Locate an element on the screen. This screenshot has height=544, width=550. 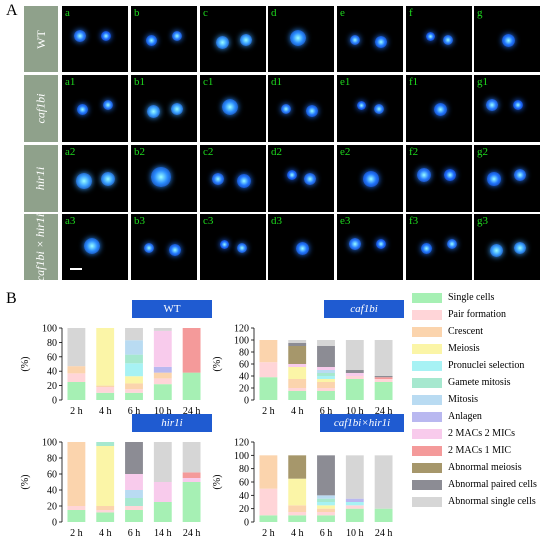
legend-label: Mitosis is located at coordinates (463, 399).